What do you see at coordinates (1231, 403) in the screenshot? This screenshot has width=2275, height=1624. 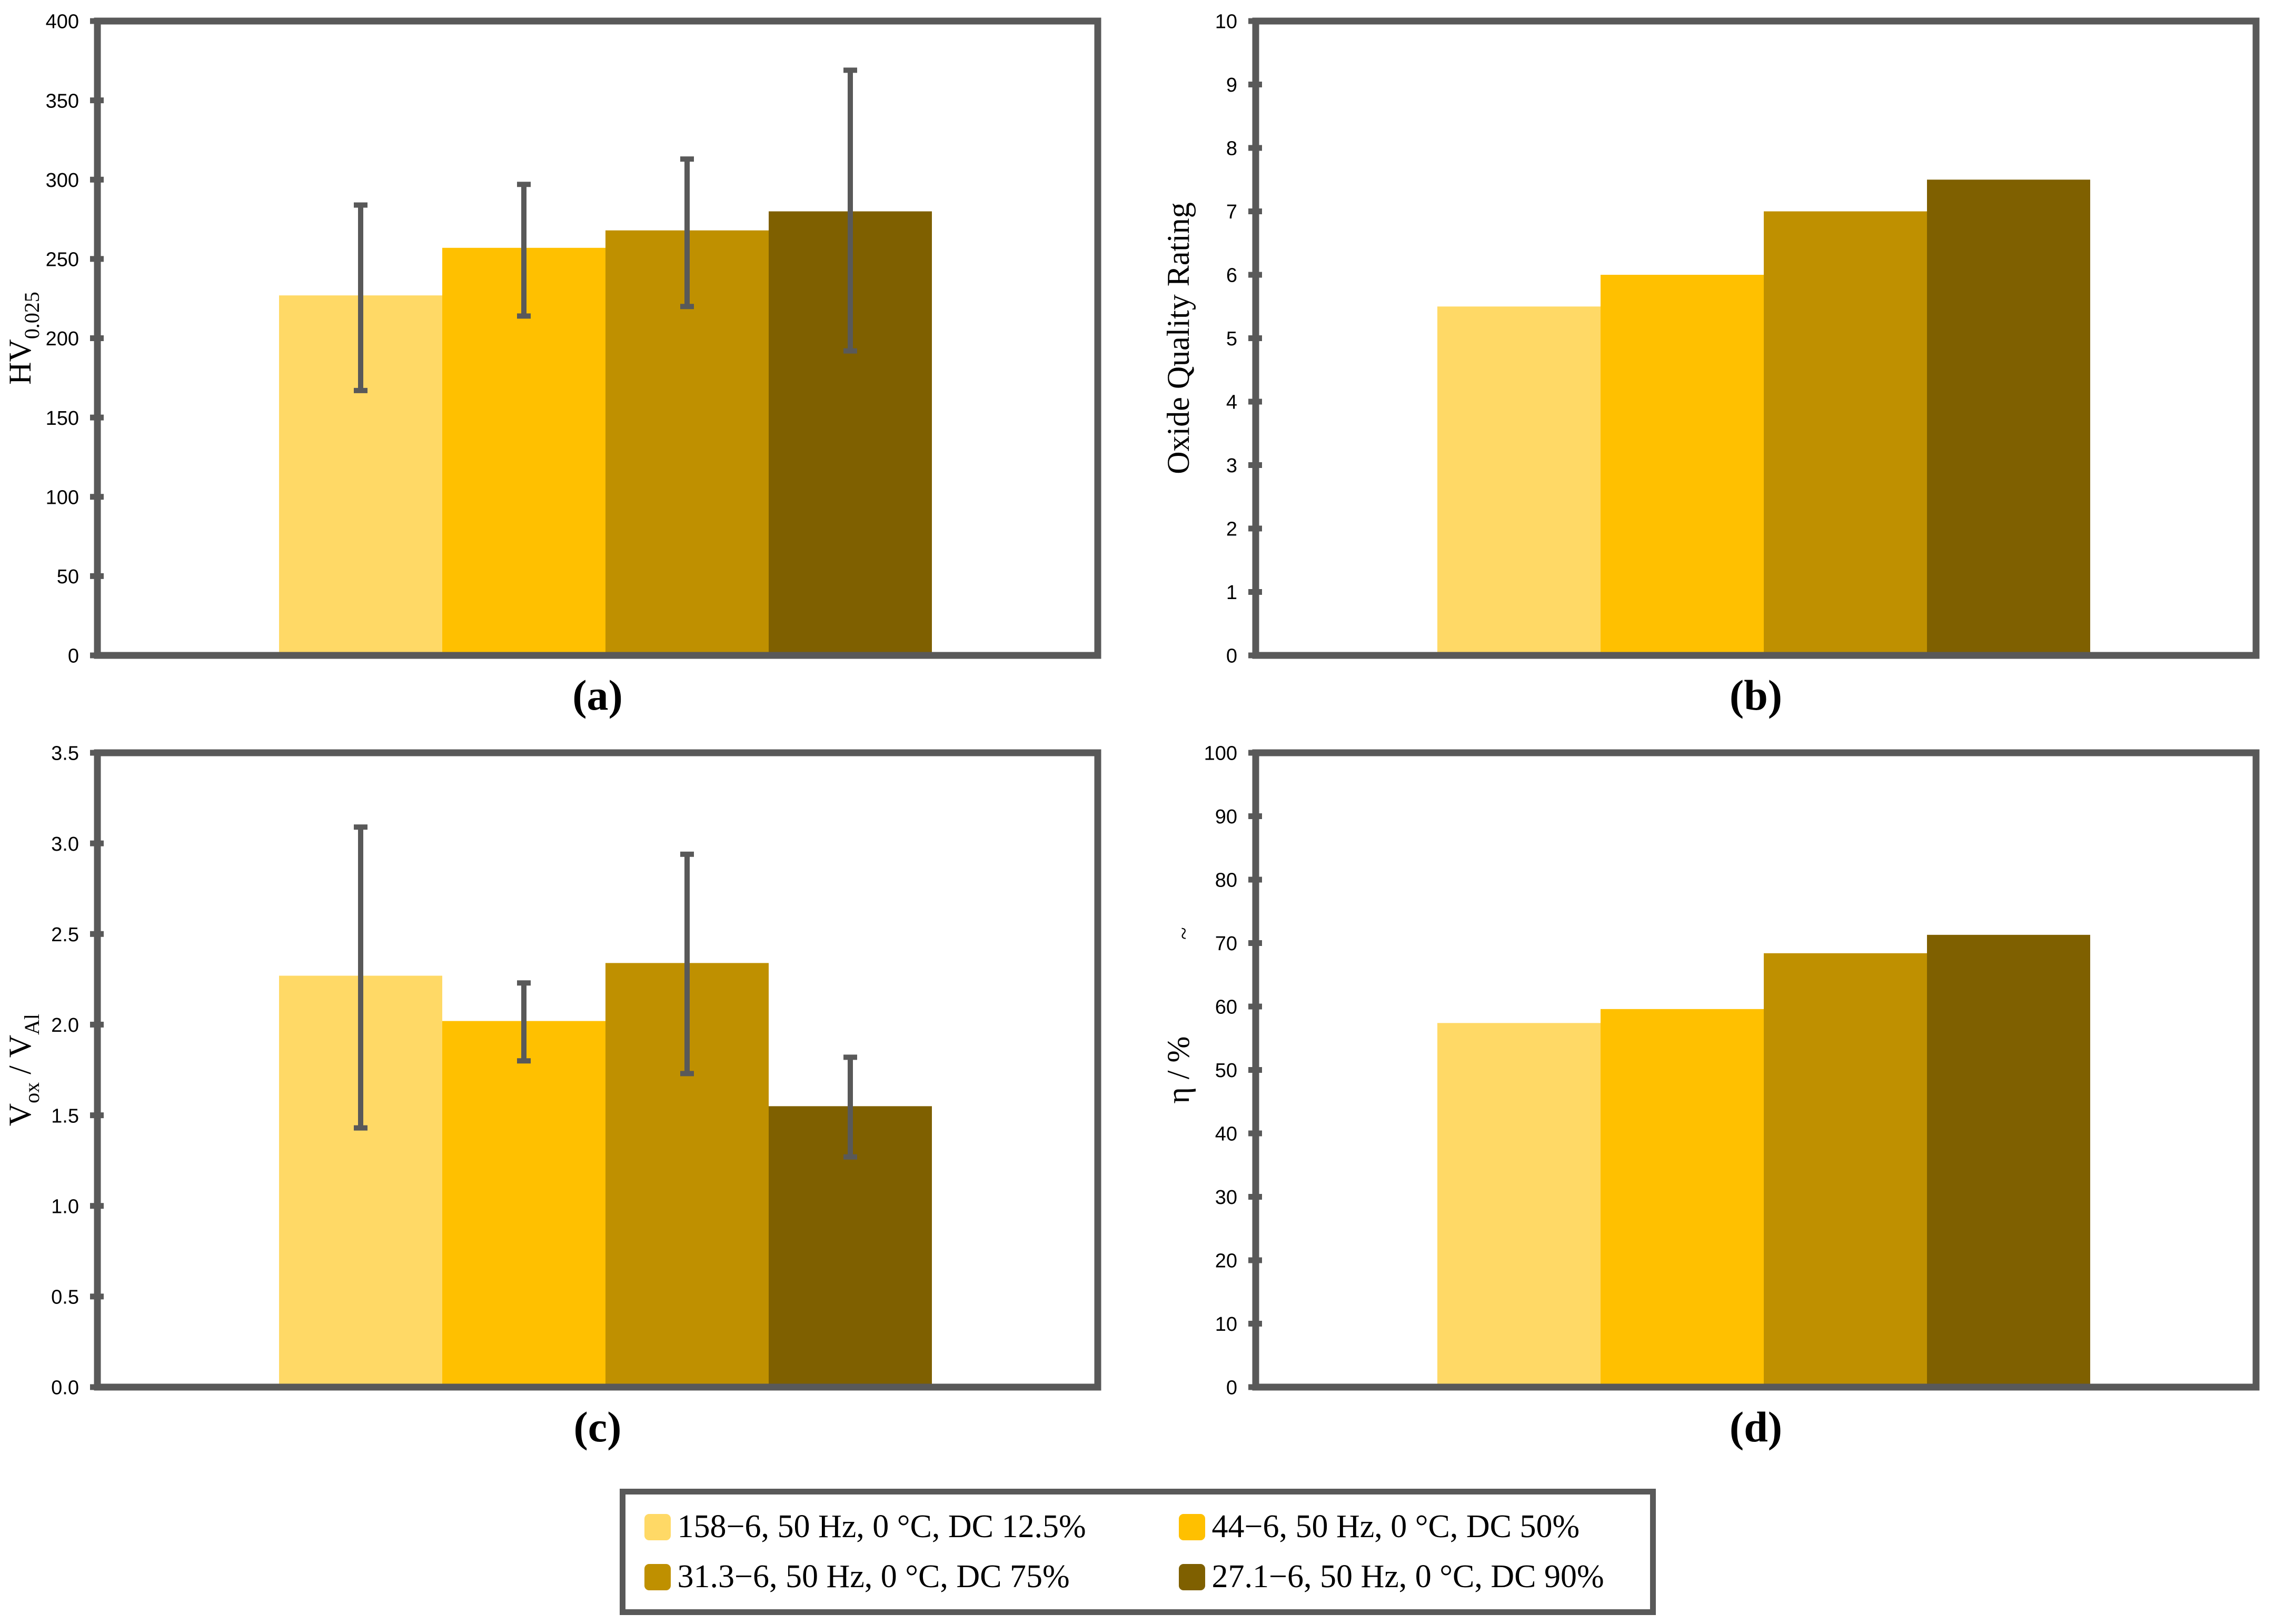 I see `y-tick-label-b: 4` at bounding box center [1231, 403].